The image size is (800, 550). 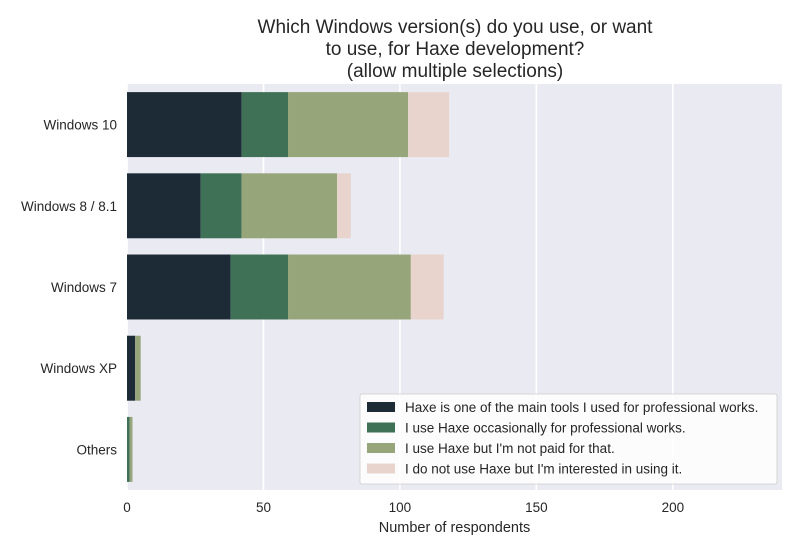 I want to click on chart-title-line: (allow multiple selections), so click(x=455, y=71).